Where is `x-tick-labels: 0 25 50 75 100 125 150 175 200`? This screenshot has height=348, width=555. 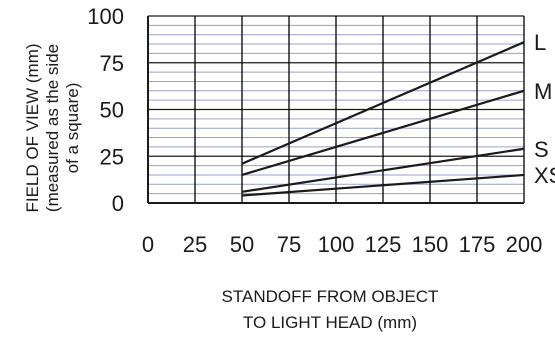
x-tick-labels: 0 25 50 75 100 125 150 175 200 is located at coordinates (342, 244).